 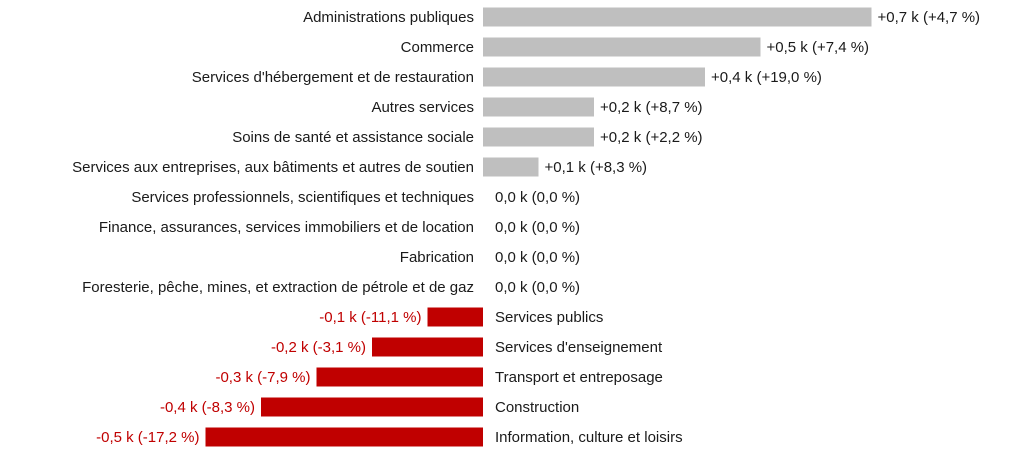 What do you see at coordinates (579, 377) in the screenshot?
I see `category-label: Transport et entreposage` at bounding box center [579, 377].